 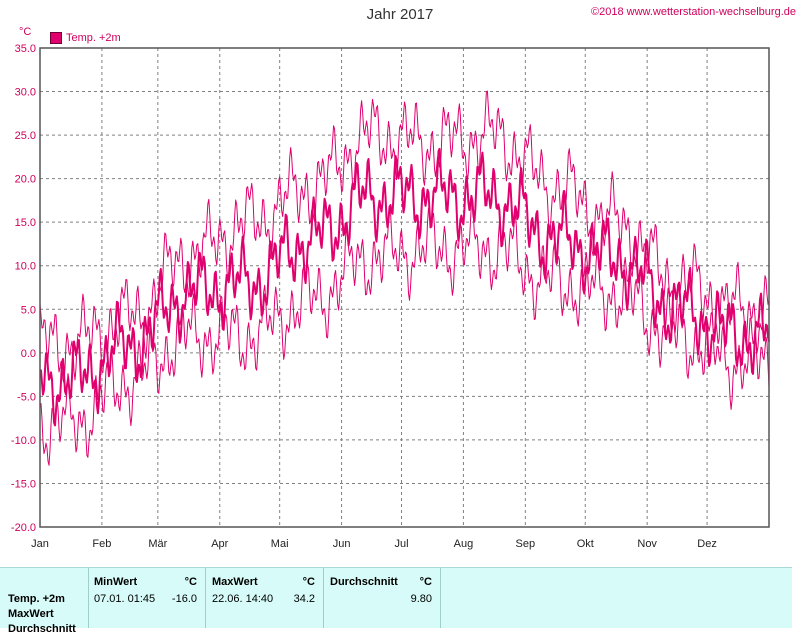 What do you see at coordinates (26, 397) in the screenshot?
I see `y-tick-label: -5.0` at bounding box center [26, 397].